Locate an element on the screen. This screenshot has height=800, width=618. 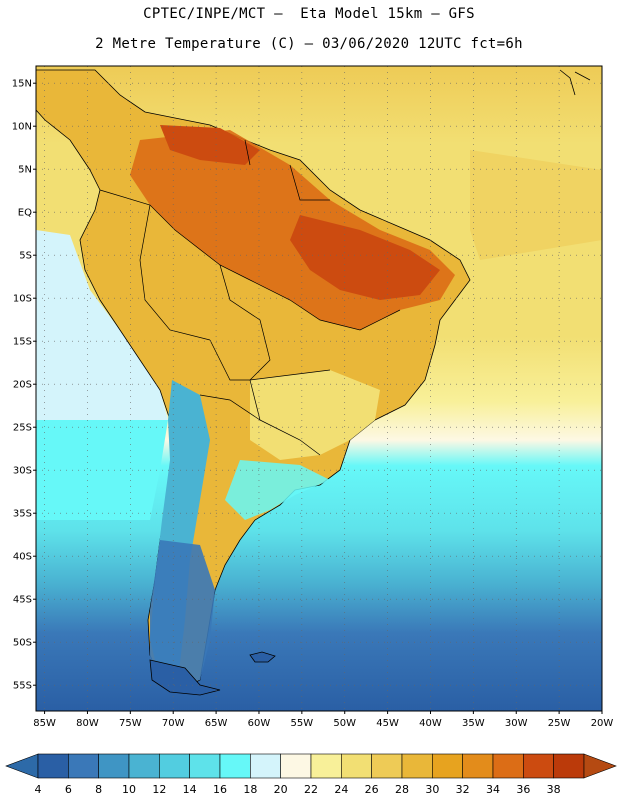
lon-label: 50W is located at coordinates (344, 723).